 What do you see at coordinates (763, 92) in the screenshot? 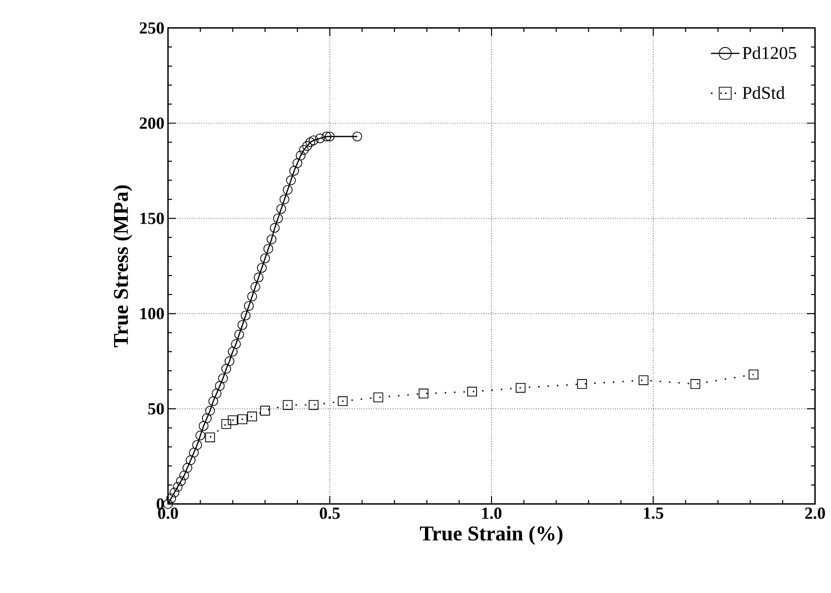
I see `legend-label: PdStd` at bounding box center [763, 92].